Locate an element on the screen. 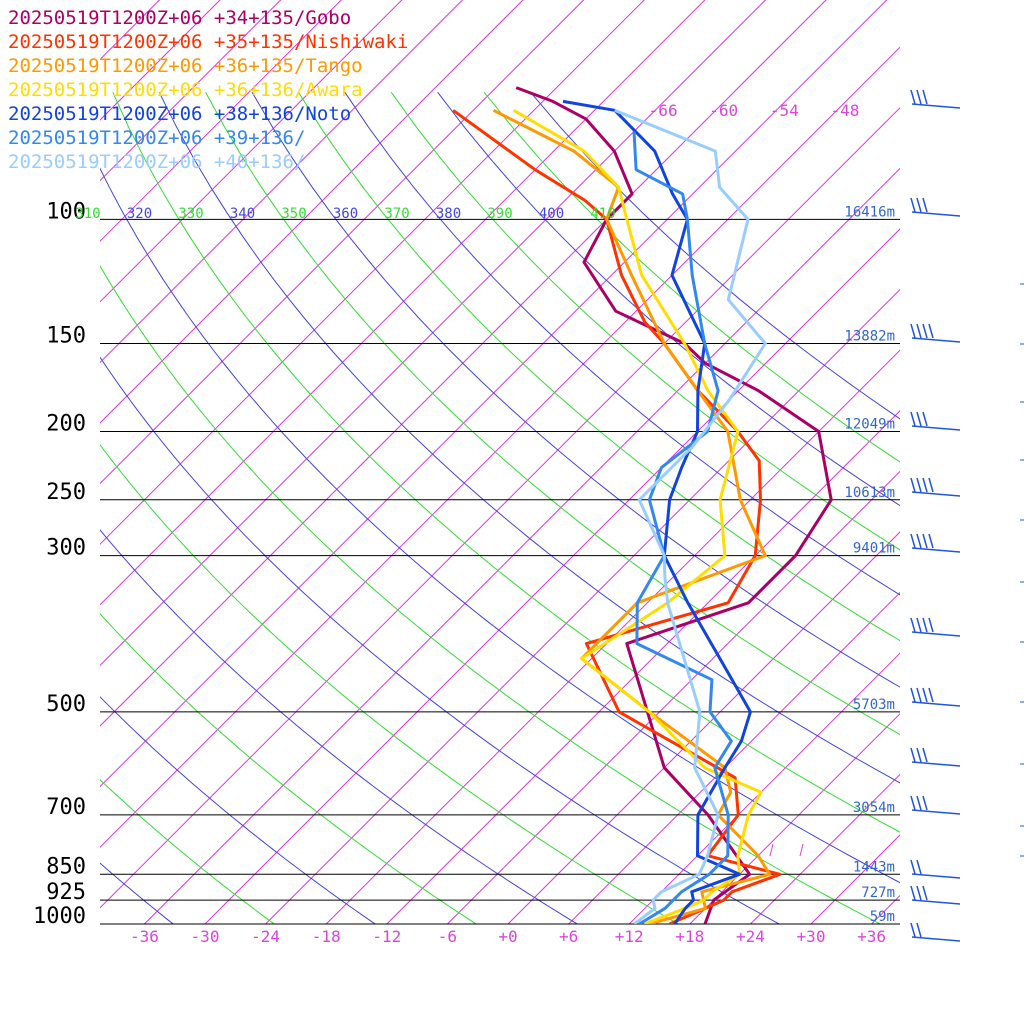  height-label: 12049m is located at coordinates (869, 425).